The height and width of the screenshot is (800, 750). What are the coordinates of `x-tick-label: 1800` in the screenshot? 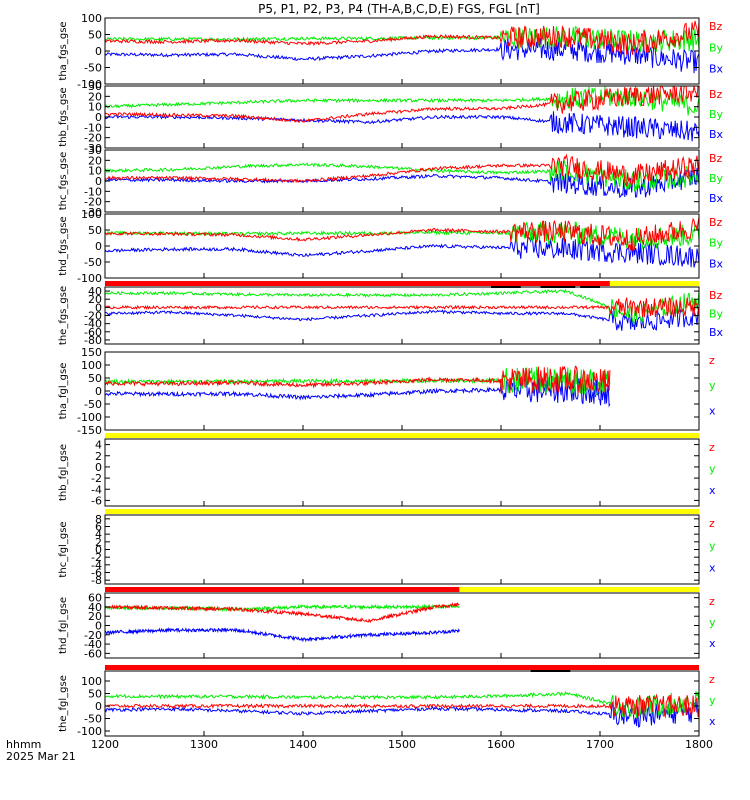 It's located at (699, 744).